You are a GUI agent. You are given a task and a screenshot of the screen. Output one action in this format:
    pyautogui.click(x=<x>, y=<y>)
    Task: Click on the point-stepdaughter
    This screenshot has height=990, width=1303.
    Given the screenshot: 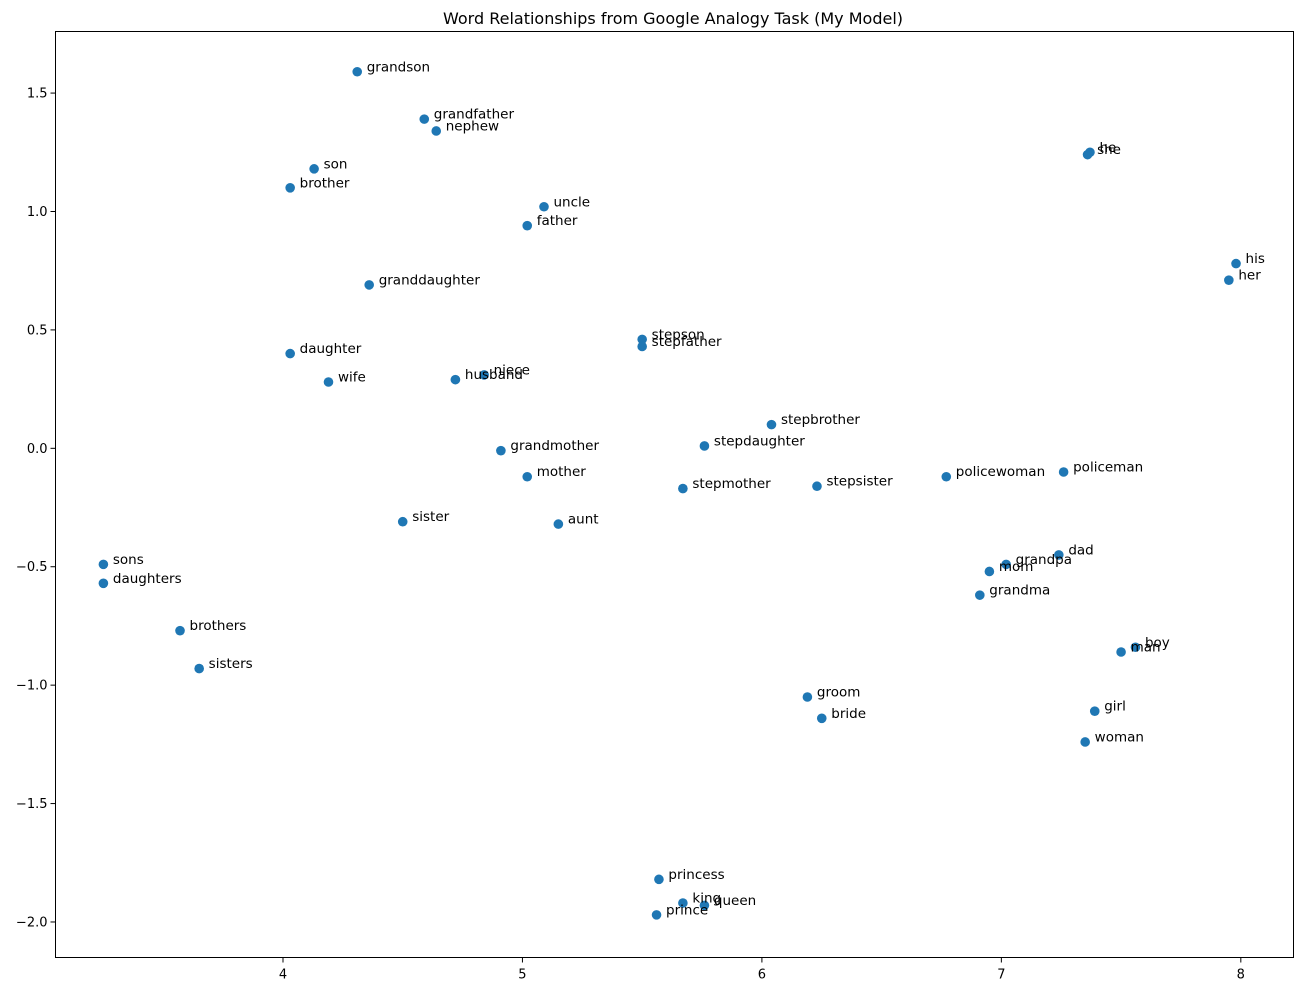 What is the action you would take?
    pyautogui.click(x=704, y=446)
    